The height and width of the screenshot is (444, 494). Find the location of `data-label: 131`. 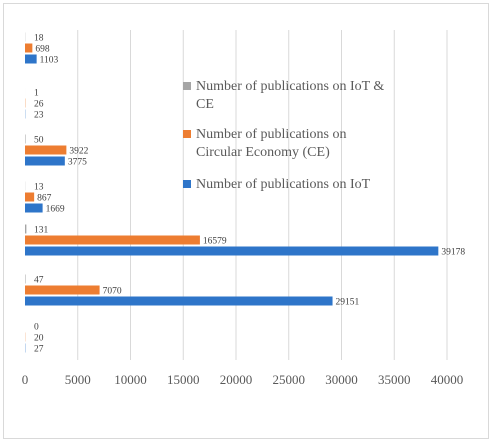

data-label: 131 is located at coordinates (41, 231).